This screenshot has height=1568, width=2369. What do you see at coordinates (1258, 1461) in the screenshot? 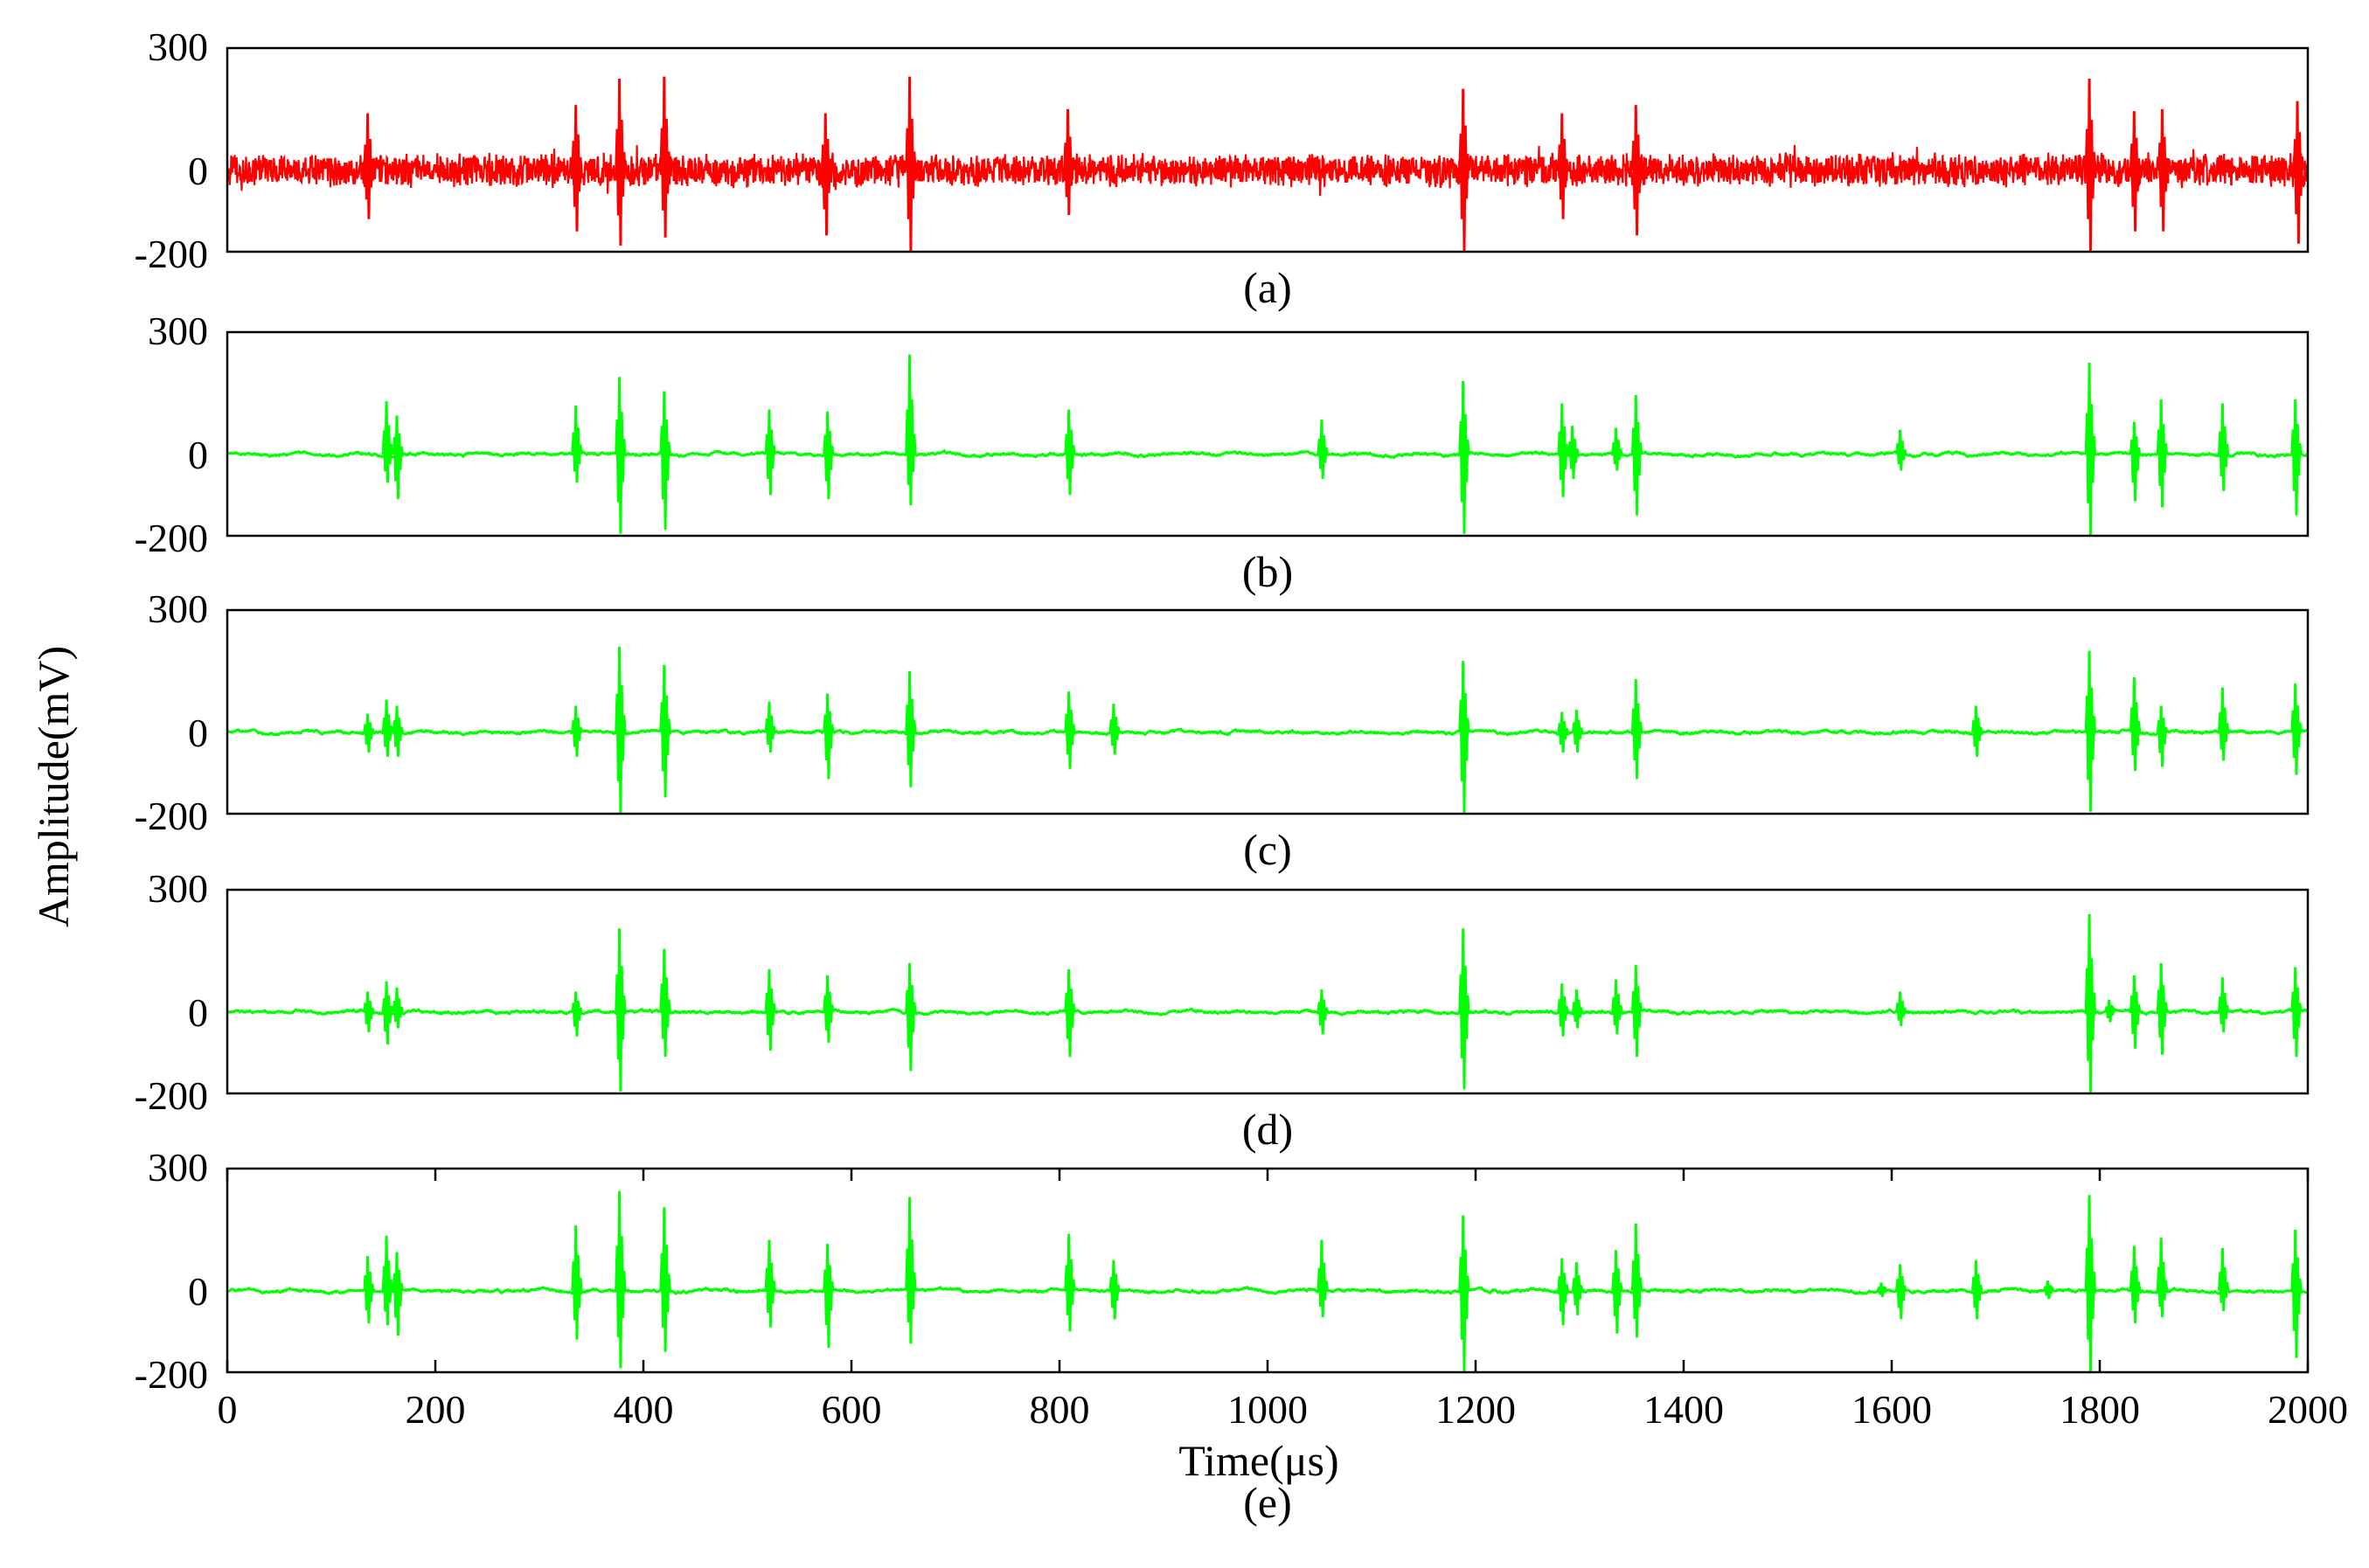
I see `x-axis-title: Time(μs)` at bounding box center [1258, 1461].